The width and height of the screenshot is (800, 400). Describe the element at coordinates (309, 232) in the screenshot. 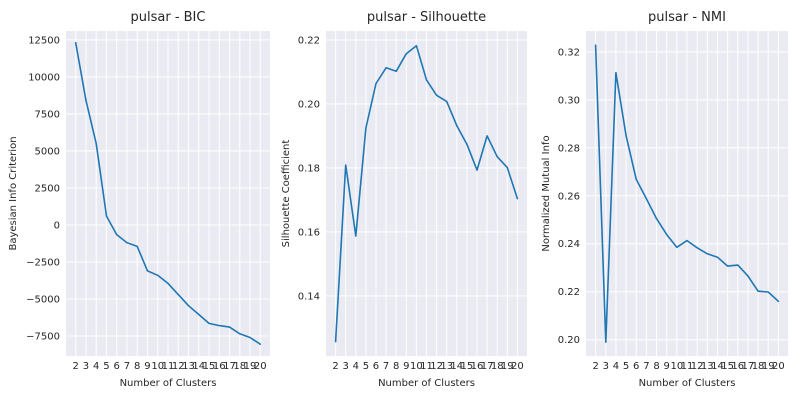

I see `y-tick-label: 0.16` at that location.